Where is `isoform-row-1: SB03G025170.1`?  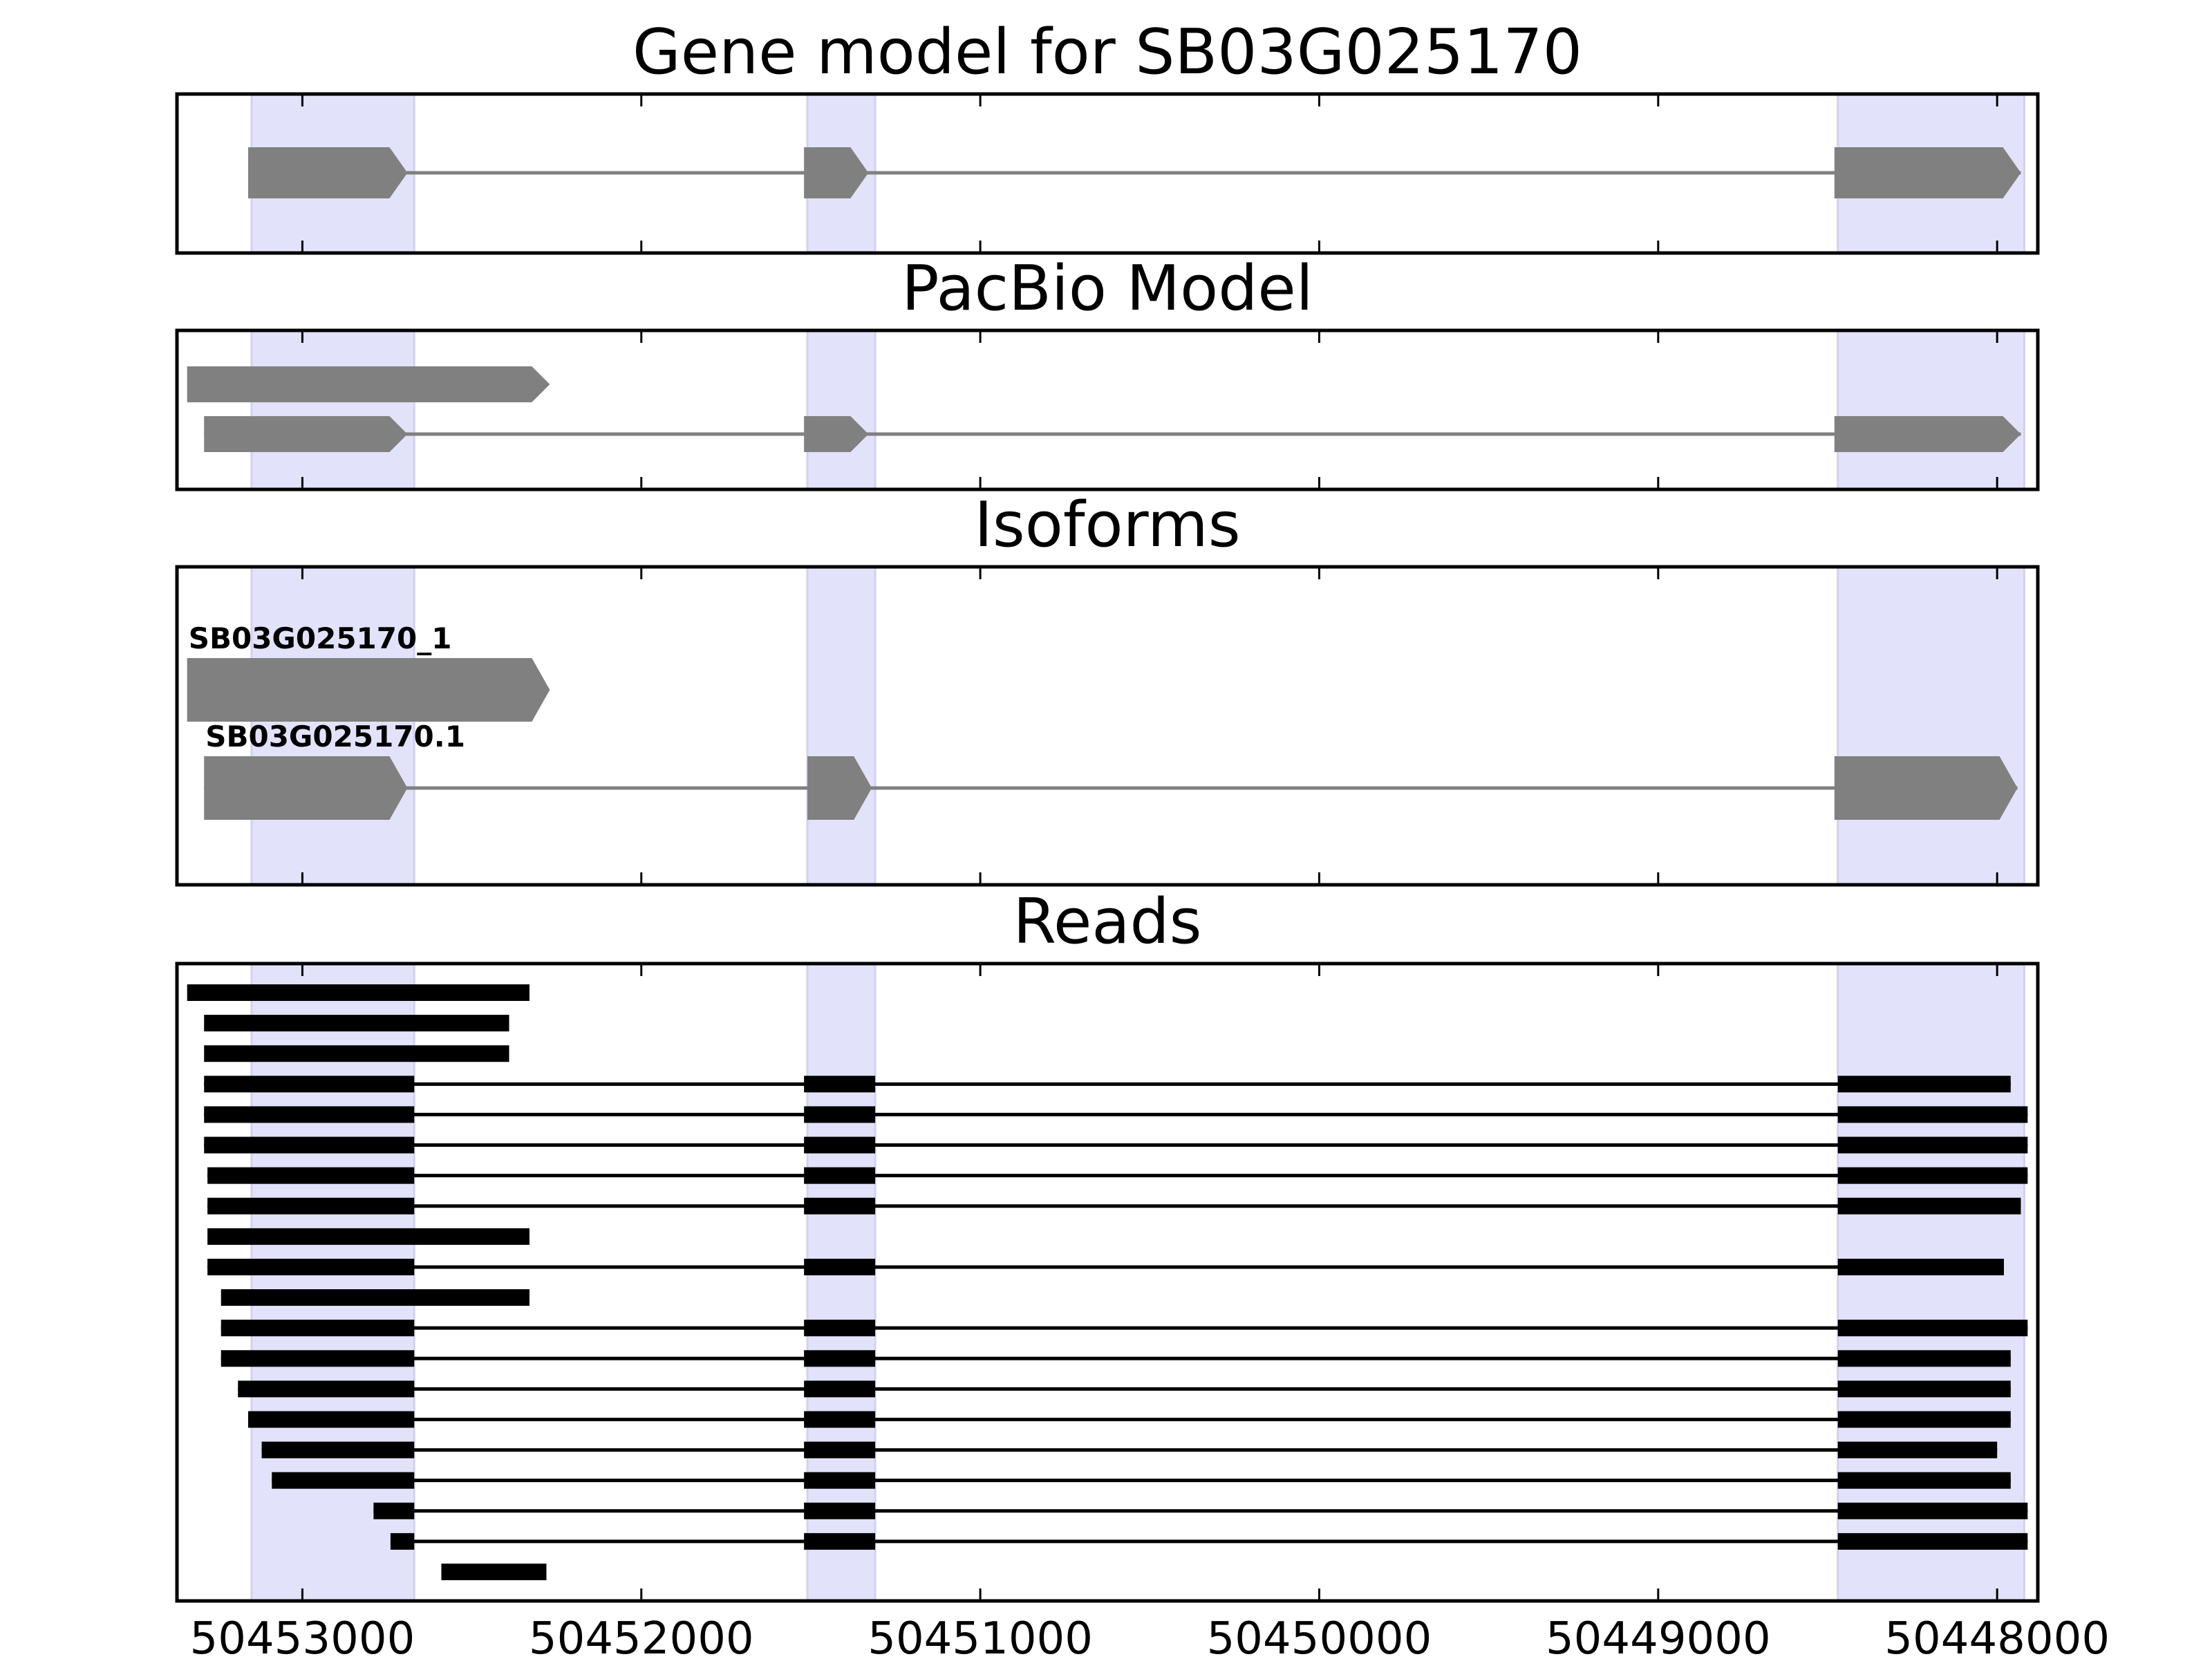 isoform-row-1: SB03G025170.1 is located at coordinates (1111, 770).